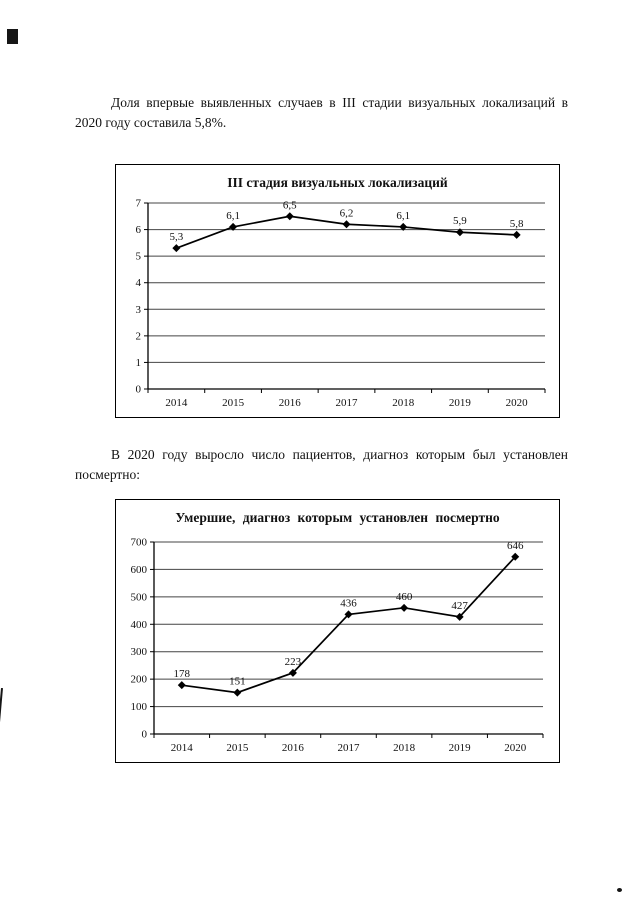  What do you see at coordinates (404, 597) in the screenshot?
I see `data-point-label: 460` at bounding box center [404, 597].